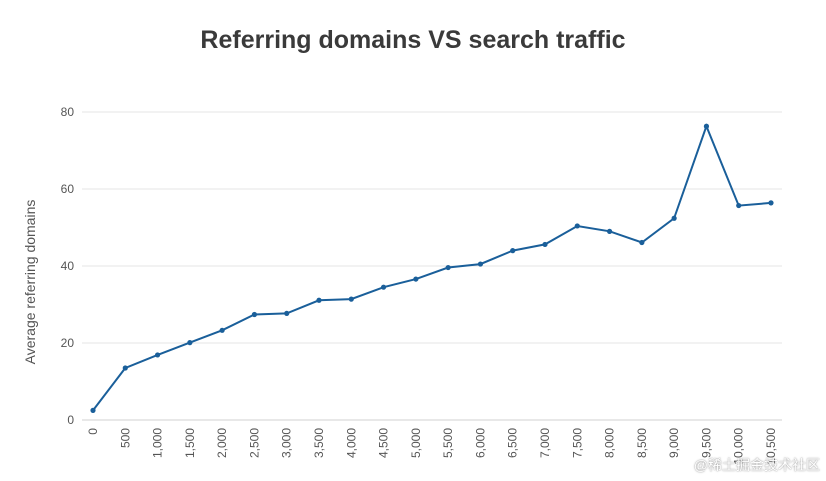 Image resolution: width=826 pixels, height=481 pixels. Describe the element at coordinates (158, 443) in the screenshot. I see `x-tick-label: 1,000` at that location.